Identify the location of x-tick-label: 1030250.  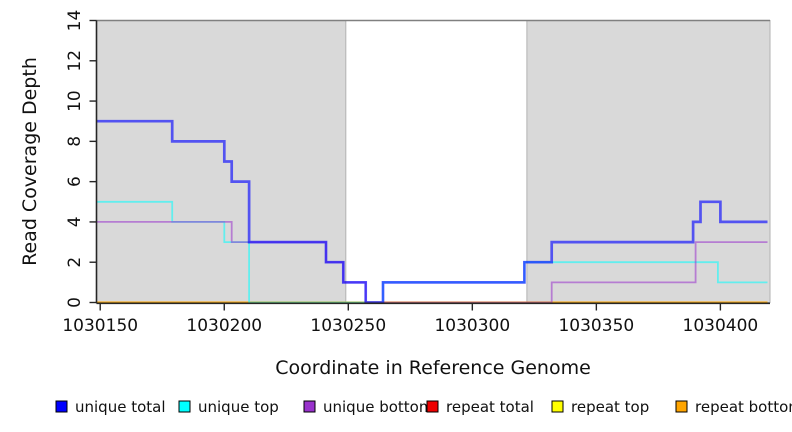
(348, 326).